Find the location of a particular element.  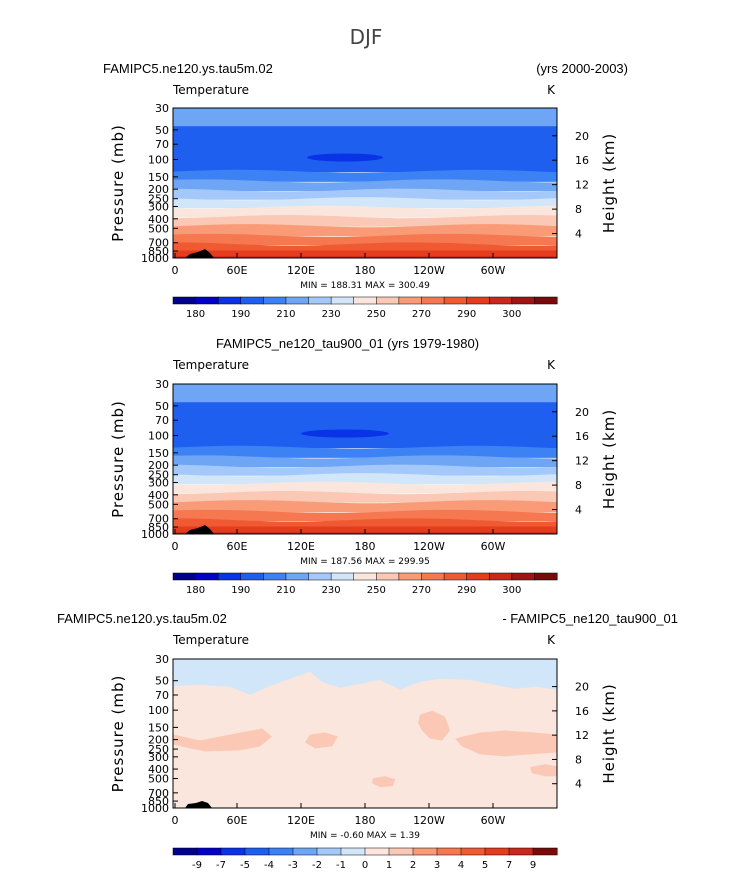

cold-core is located at coordinates (345, 157).